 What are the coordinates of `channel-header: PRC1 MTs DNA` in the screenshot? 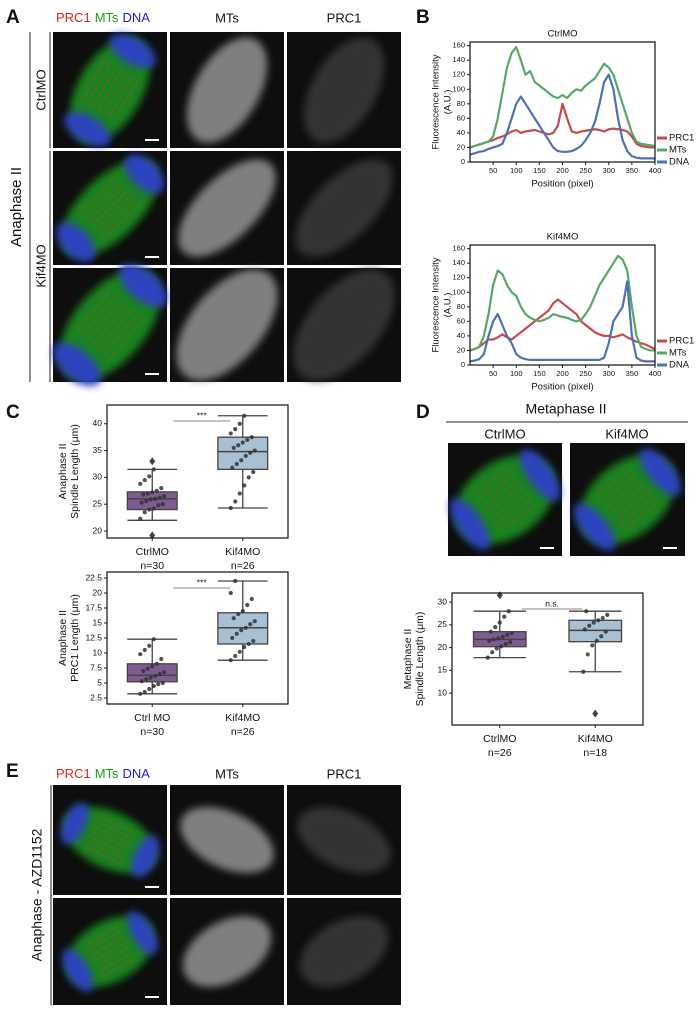 It's located at (103, 773).